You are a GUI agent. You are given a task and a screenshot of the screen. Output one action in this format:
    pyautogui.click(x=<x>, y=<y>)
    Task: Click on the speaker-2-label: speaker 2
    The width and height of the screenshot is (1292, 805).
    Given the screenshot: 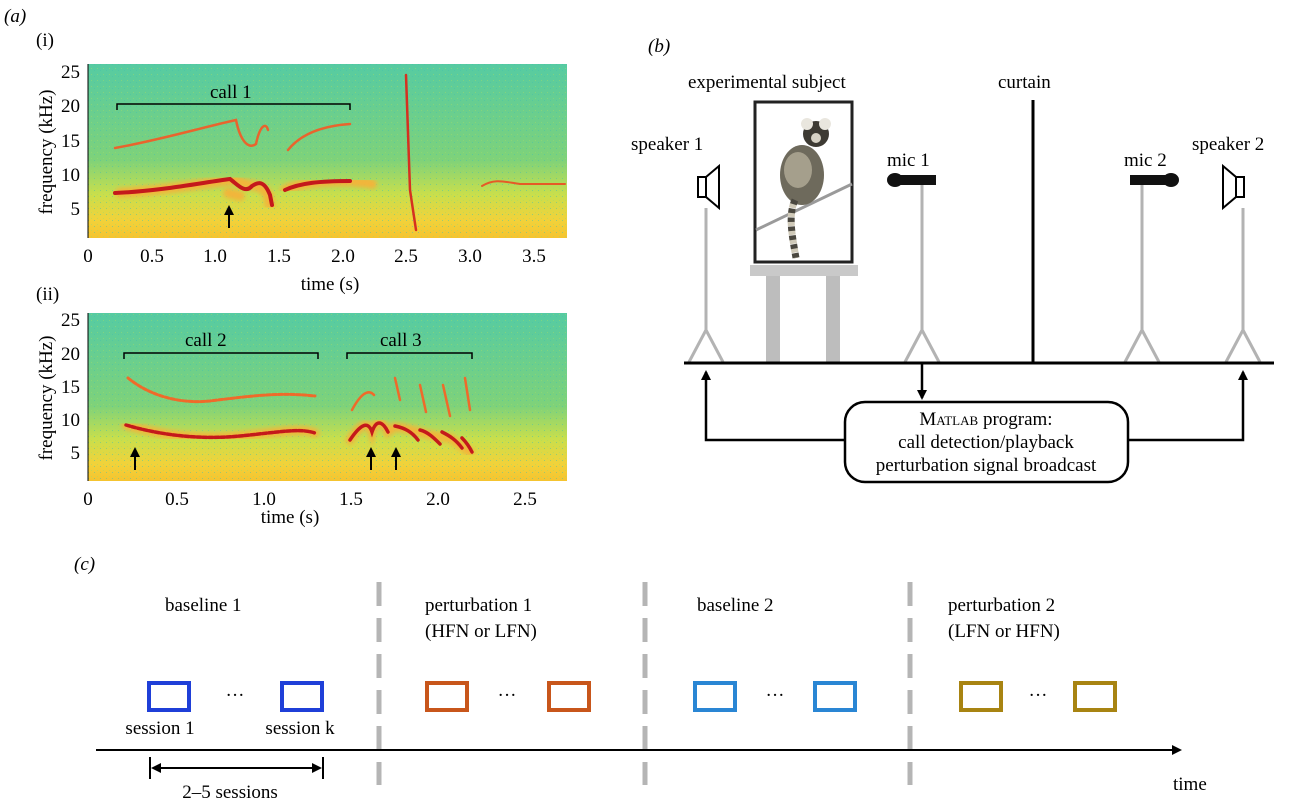 What is the action you would take?
    pyautogui.click(x=1228, y=144)
    